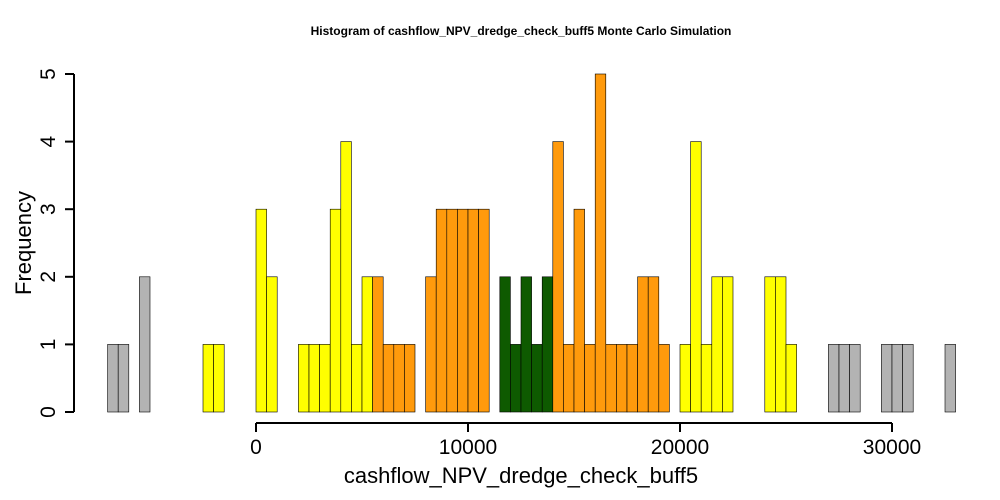 The height and width of the screenshot is (500, 1000). Describe the element at coordinates (256, 447) in the screenshot. I see `x-tick-label: 0` at that location.